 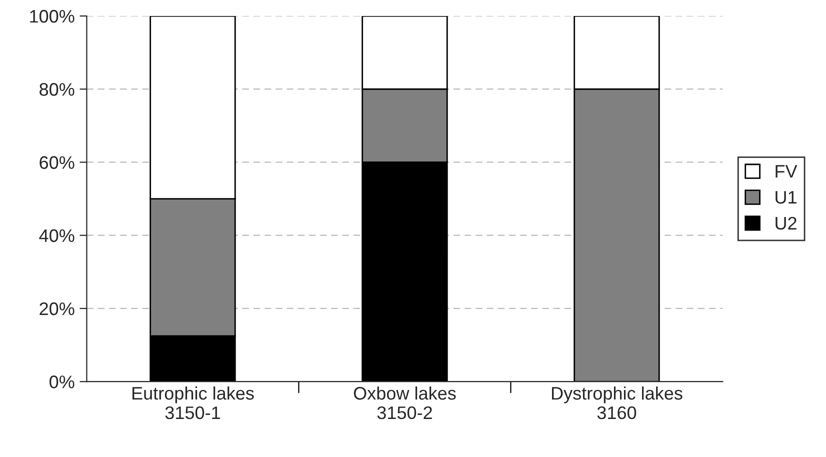 What do you see at coordinates (57, 309) in the screenshot?
I see `y-tick-label: 20%` at bounding box center [57, 309].